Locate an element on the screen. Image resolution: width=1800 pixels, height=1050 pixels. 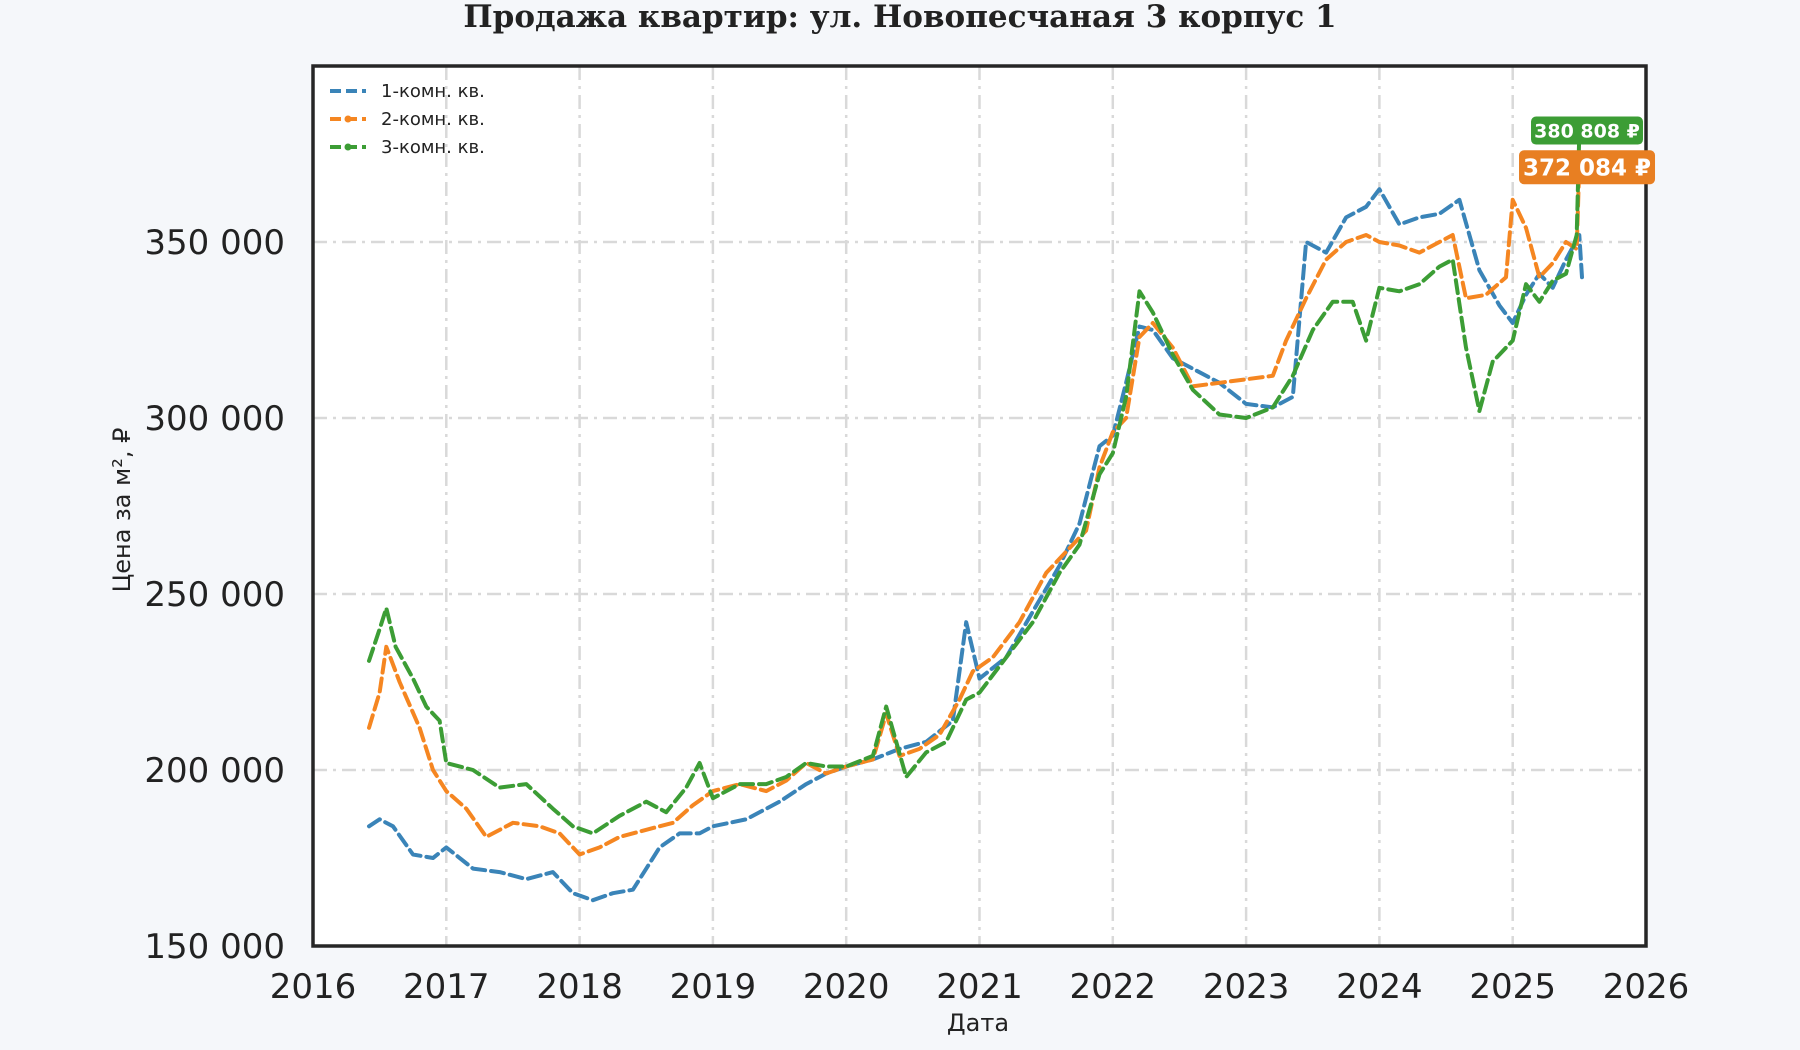
legend-label-2: 2-комн. кв. is located at coordinates (433, 119).